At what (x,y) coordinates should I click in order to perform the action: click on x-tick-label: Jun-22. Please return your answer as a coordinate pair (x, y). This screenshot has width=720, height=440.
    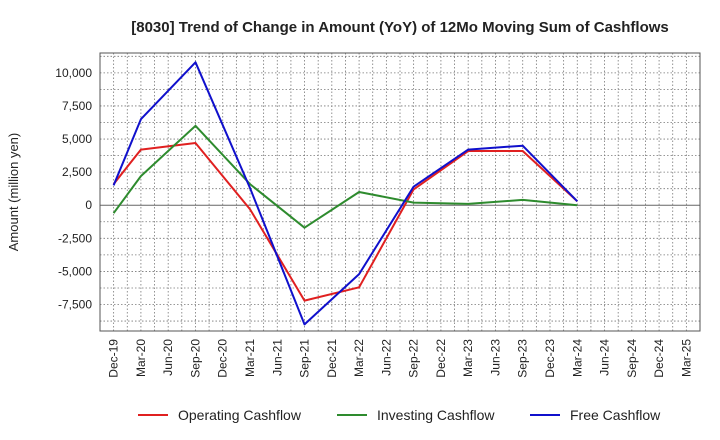
    Looking at the image, I should click on (386, 357).